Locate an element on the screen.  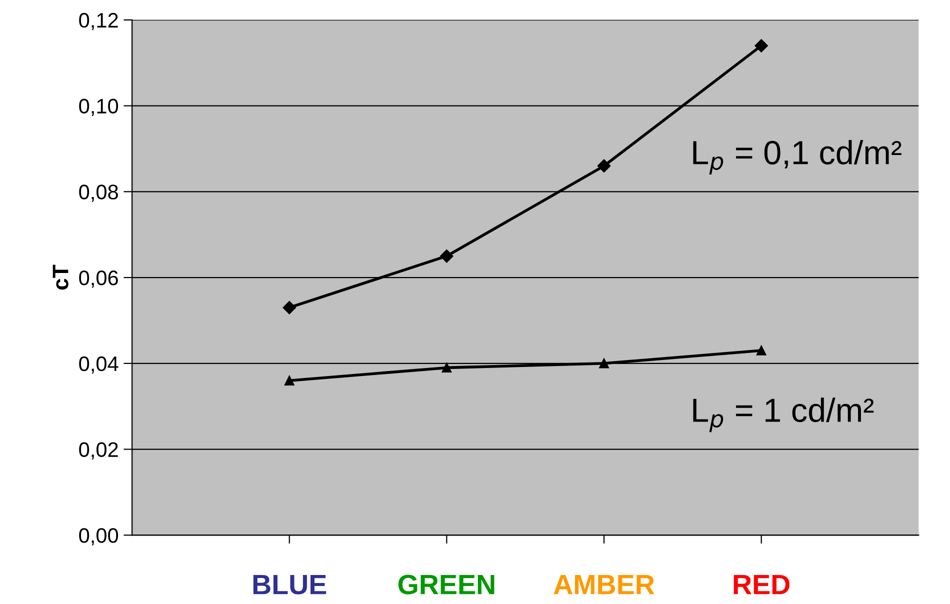
series-label: L$_{p}$ = 0,1 cd/m² is located at coordinates (797, 157).